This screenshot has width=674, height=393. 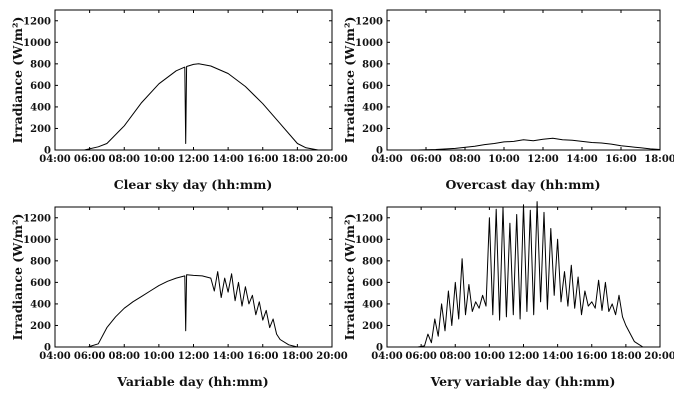 I want to click on x-axis-label: Very variable day (hh:mm), so click(x=523, y=381).